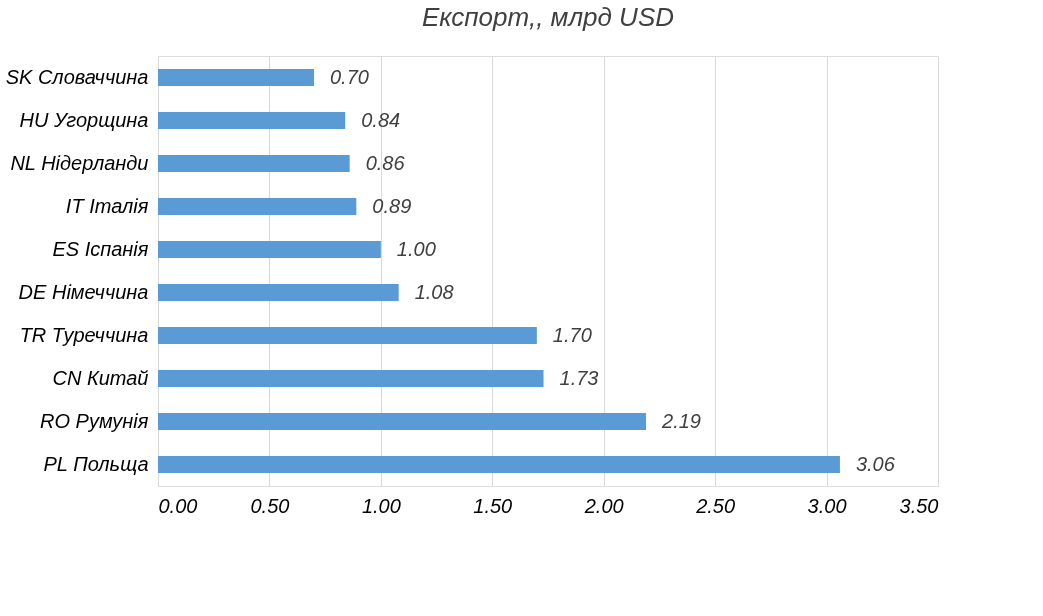 This screenshot has height=616, width=1043. What do you see at coordinates (100, 377) in the screenshot?
I see `y-tick-label: CN Китай` at bounding box center [100, 377].